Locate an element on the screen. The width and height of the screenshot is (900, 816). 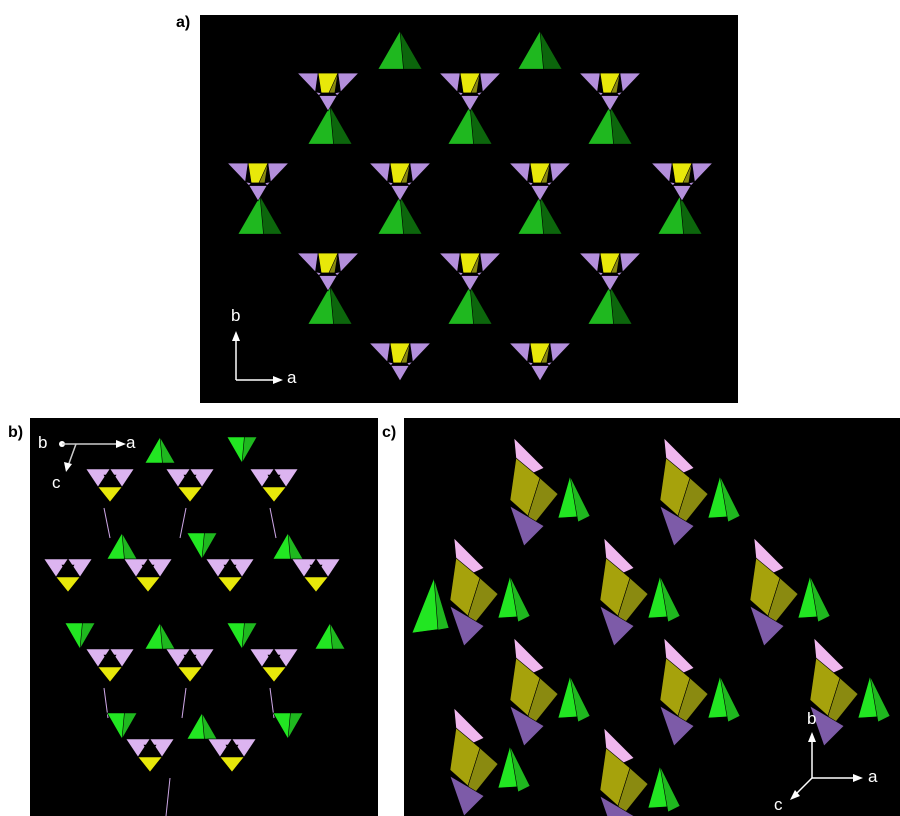
unit-1-yellow-shade is located at coordinates (475, 83).